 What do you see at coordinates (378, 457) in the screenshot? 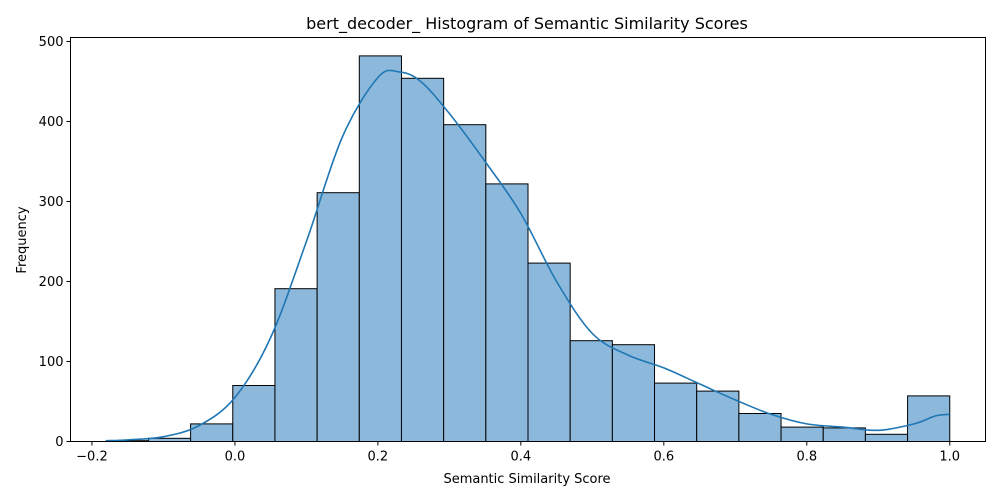
I see `x-tick-label: 0.2` at bounding box center [378, 457].